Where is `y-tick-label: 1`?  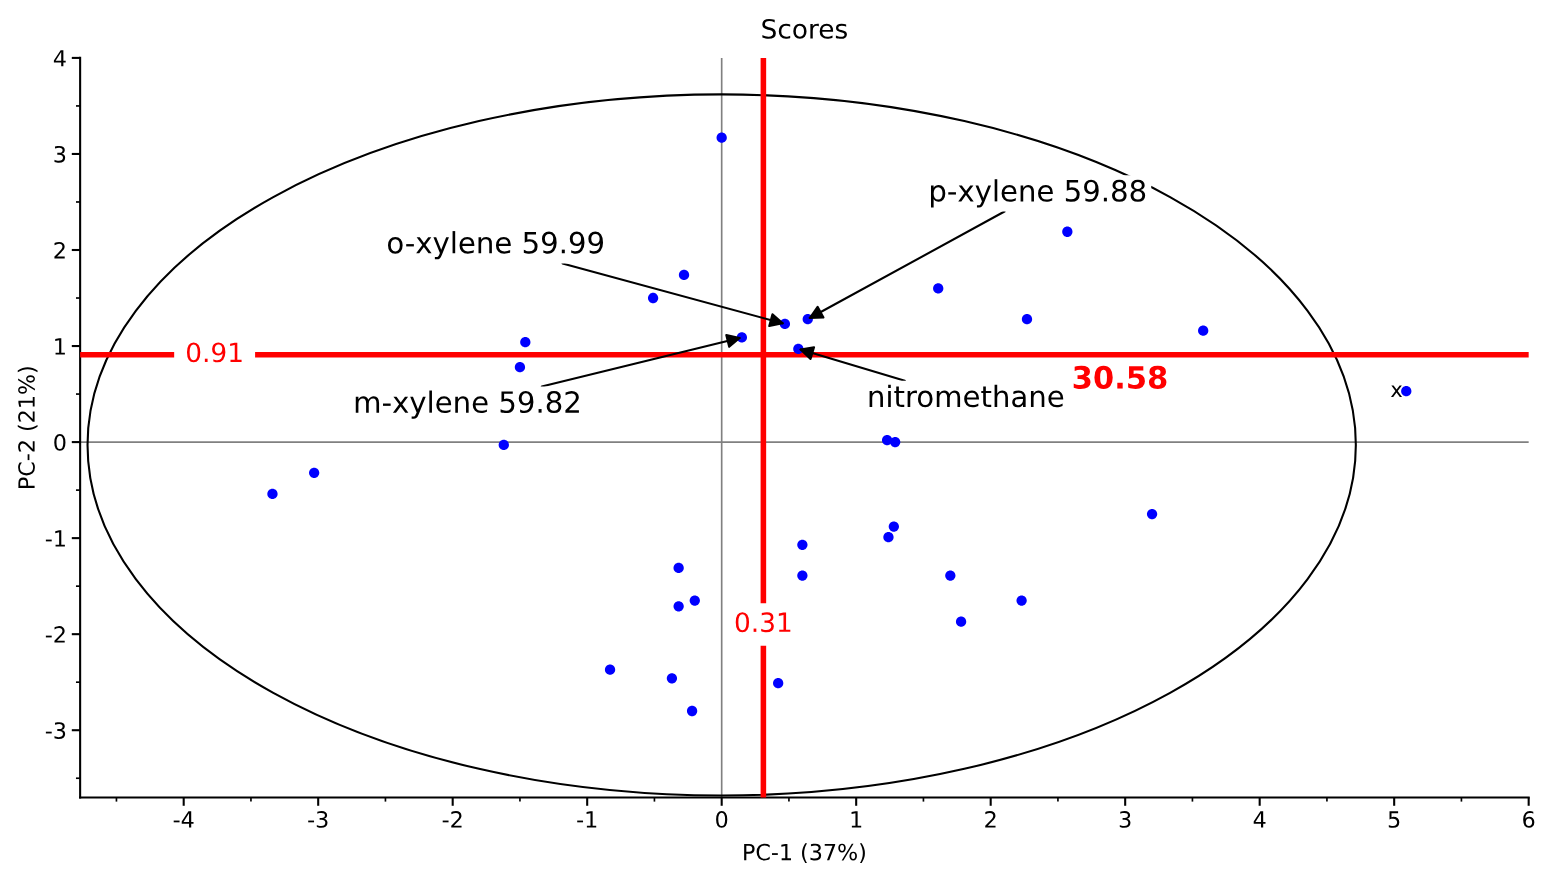 y-tick-label: 1 is located at coordinates (60, 346).